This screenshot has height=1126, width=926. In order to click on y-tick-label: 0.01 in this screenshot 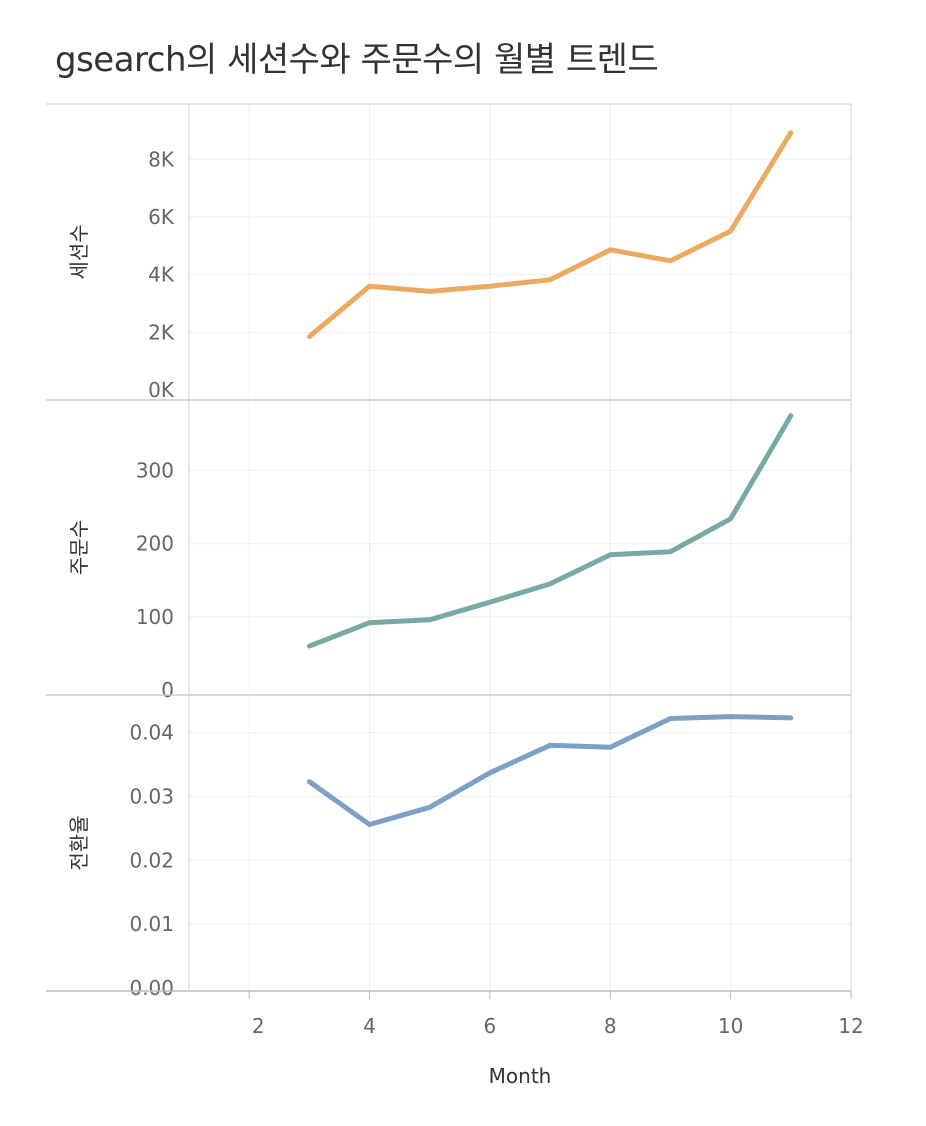, I will do `click(151, 924)`.